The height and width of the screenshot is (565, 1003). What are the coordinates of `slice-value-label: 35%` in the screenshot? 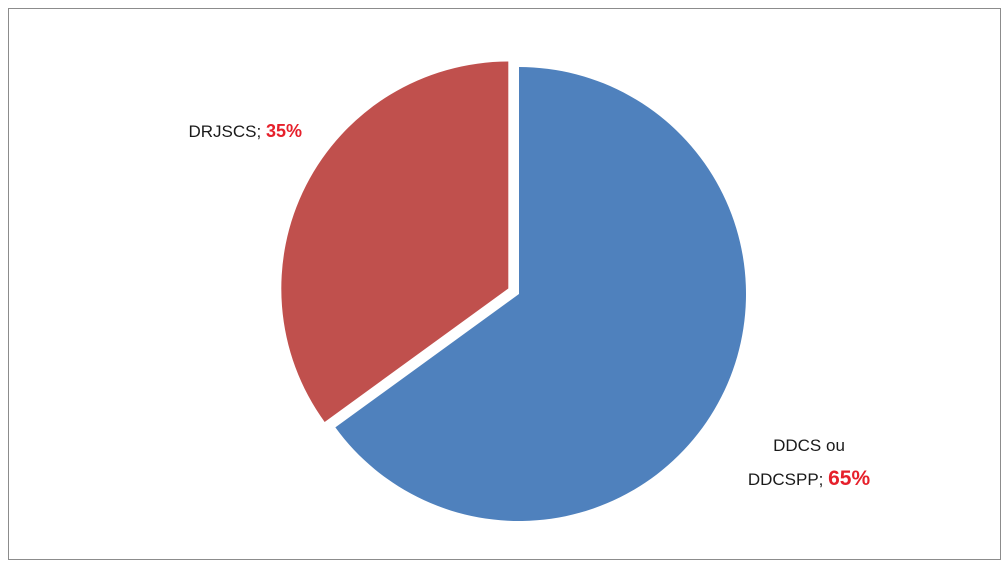 It's located at (284, 131).